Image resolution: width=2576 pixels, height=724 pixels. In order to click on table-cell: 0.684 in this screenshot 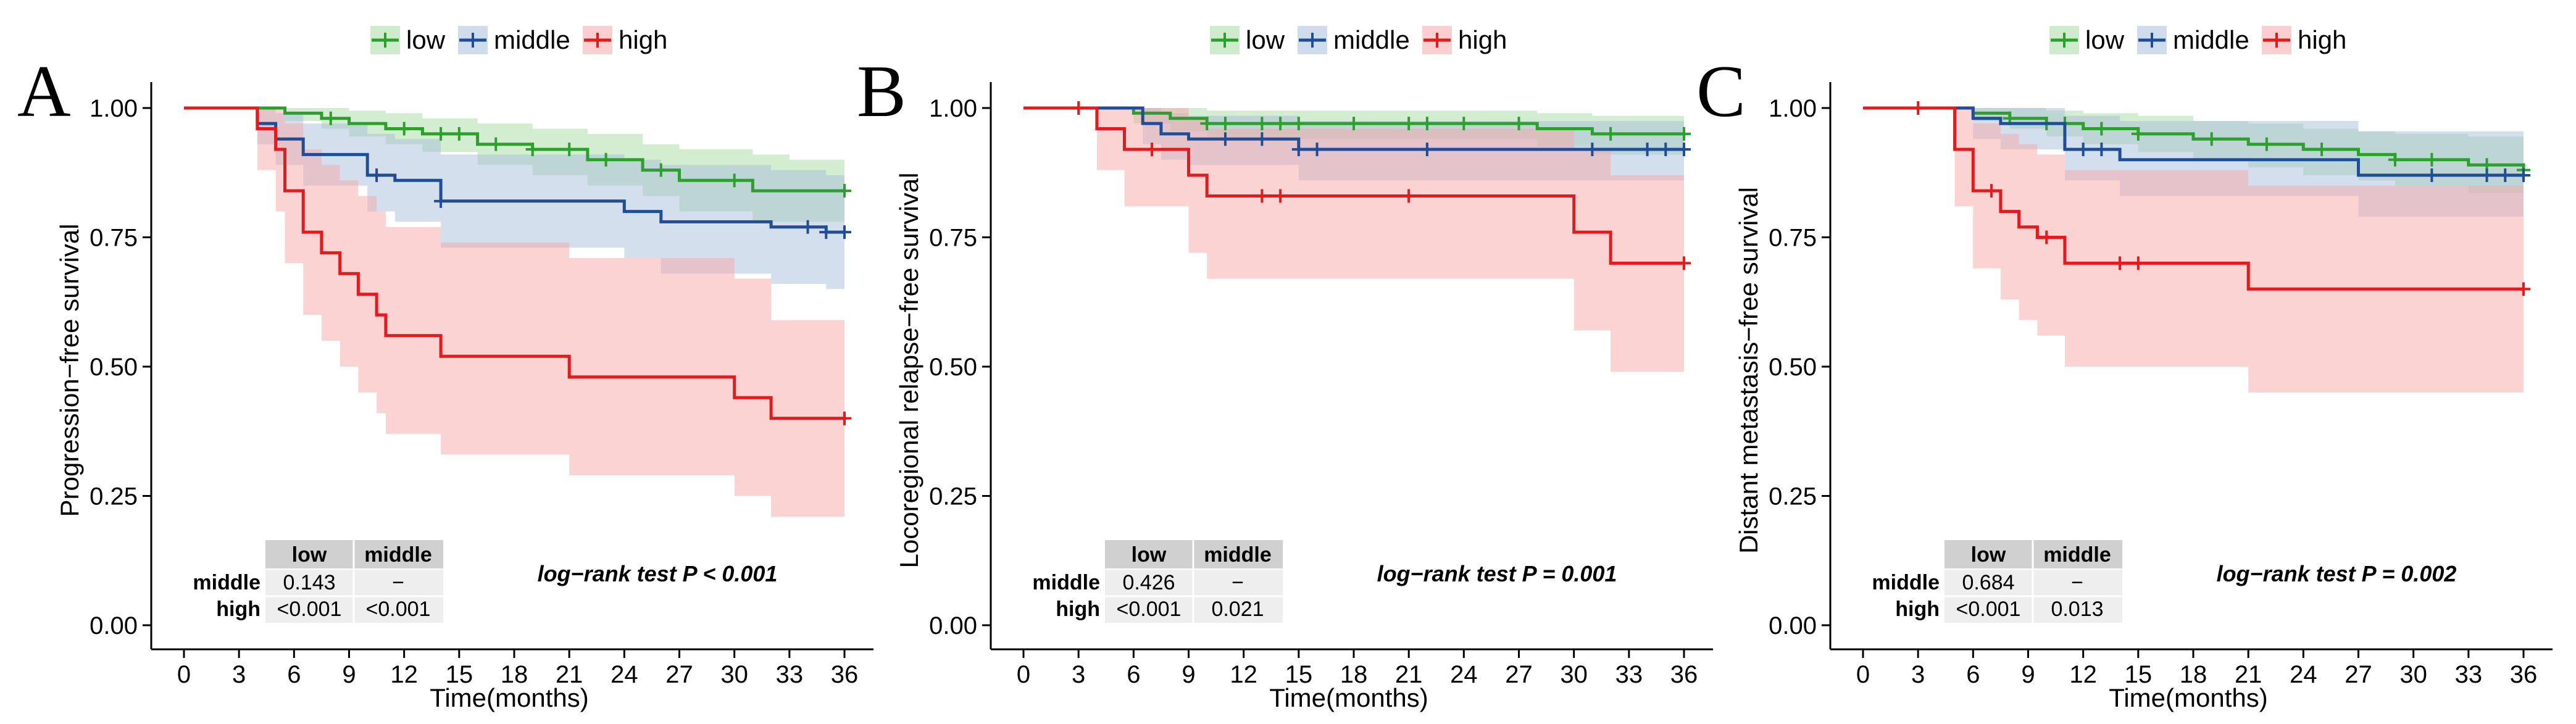, I will do `click(1988, 582)`.